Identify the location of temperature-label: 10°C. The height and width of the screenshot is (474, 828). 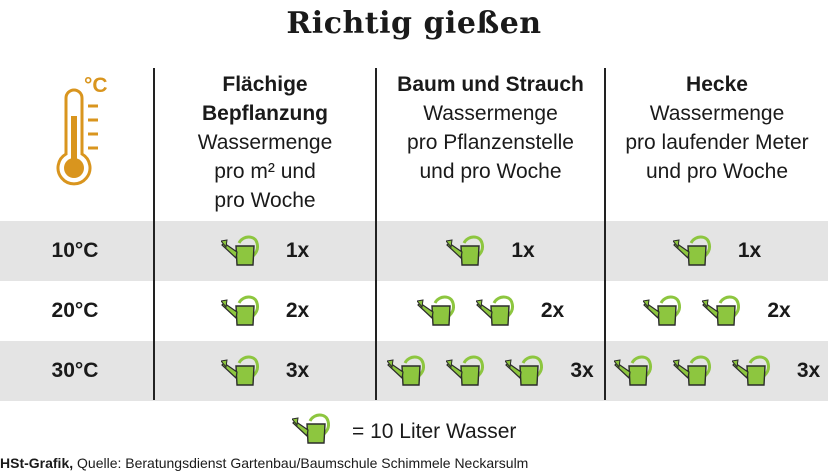
(75, 250).